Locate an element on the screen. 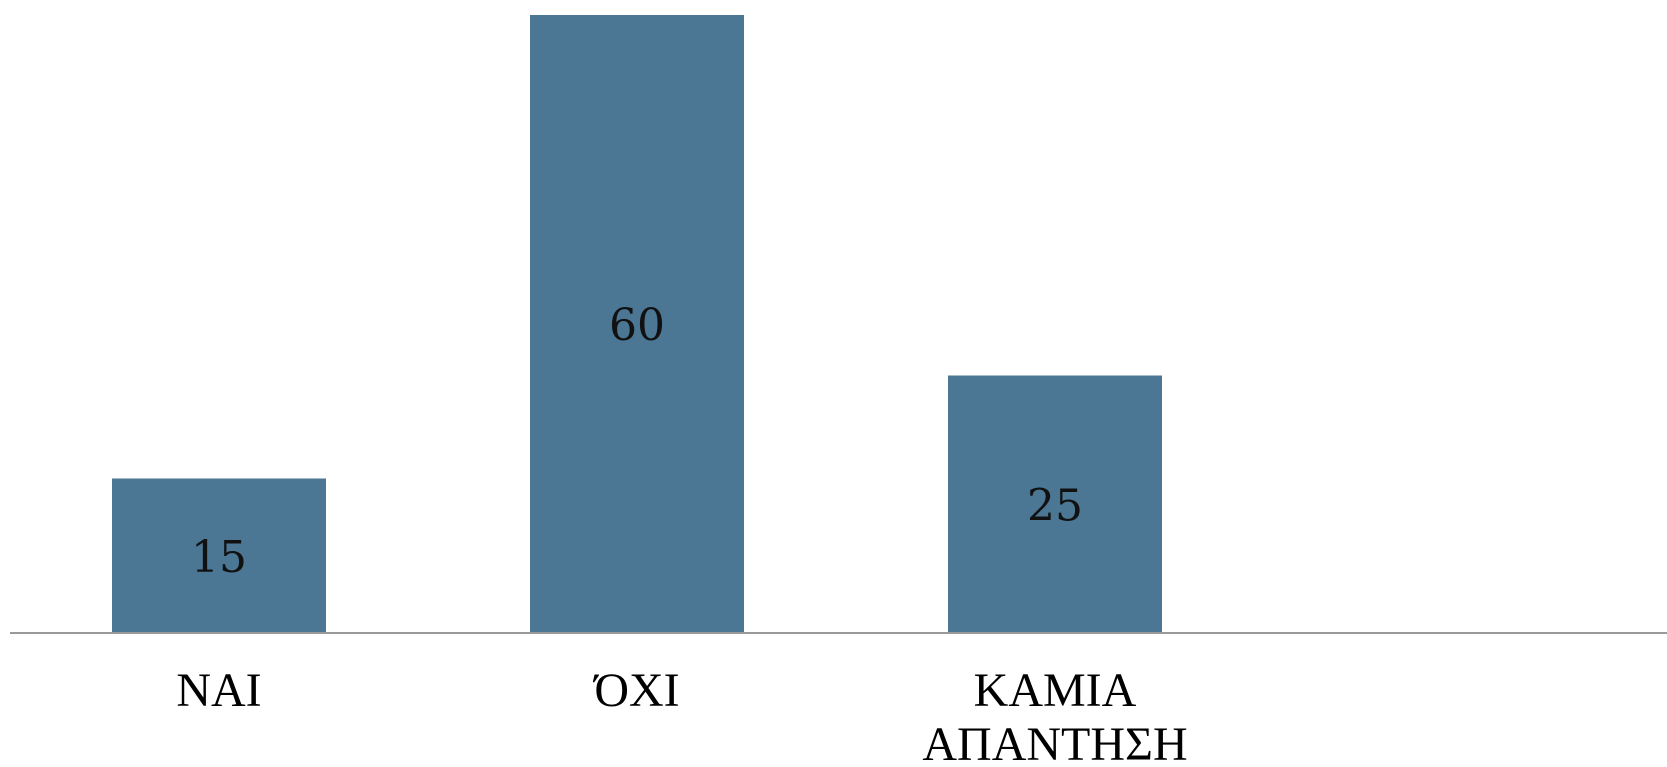 This screenshot has height=767, width=1667. data-label-2: 25 is located at coordinates (1055, 505).